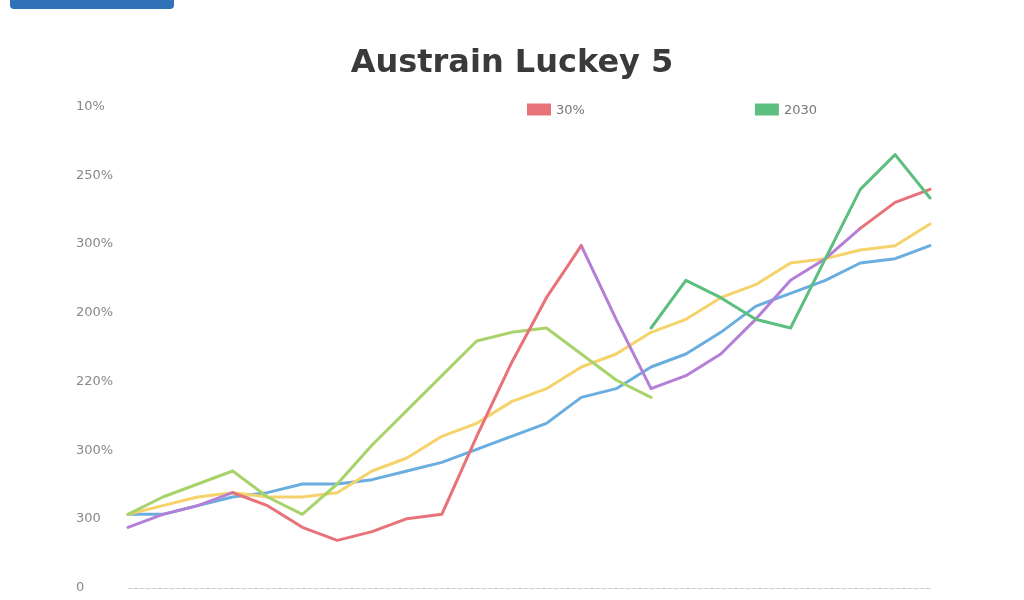  Describe the element at coordinates (90, 105) in the screenshot. I see `text: 10%` at that location.